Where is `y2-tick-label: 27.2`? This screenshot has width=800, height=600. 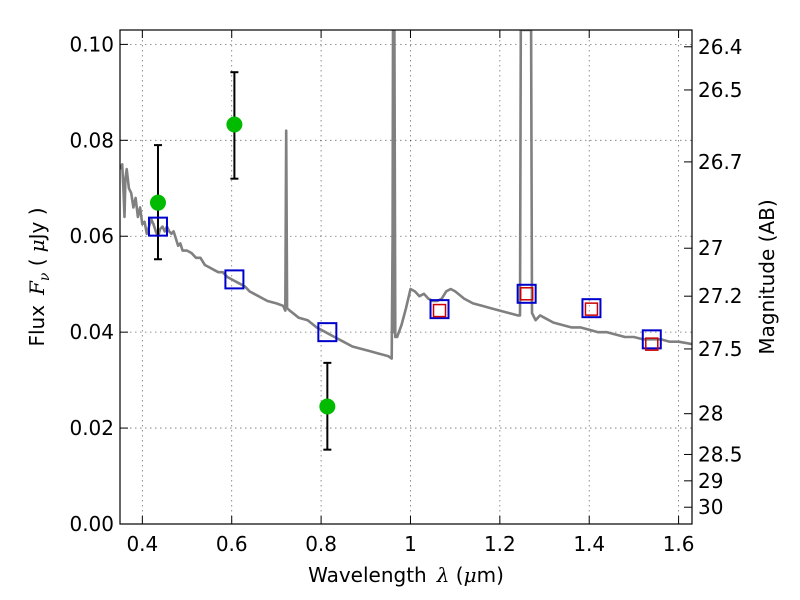 y2-tick-label: 27.2 is located at coordinates (720, 296).